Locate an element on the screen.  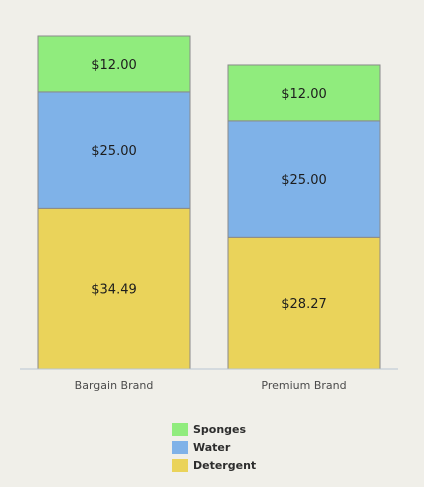
legend-label-detergent: Detergent is located at coordinates (225, 465).